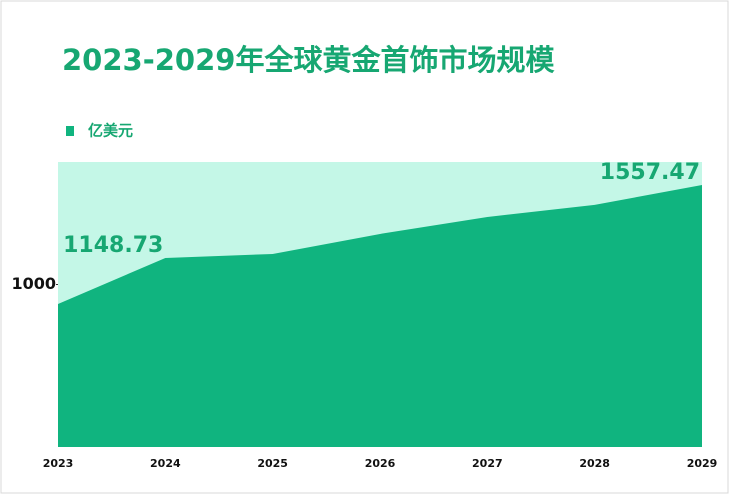 The height and width of the screenshot is (494, 729). Describe the element at coordinates (33, 283) in the screenshot. I see `y-tick-label: 1000` at that location.